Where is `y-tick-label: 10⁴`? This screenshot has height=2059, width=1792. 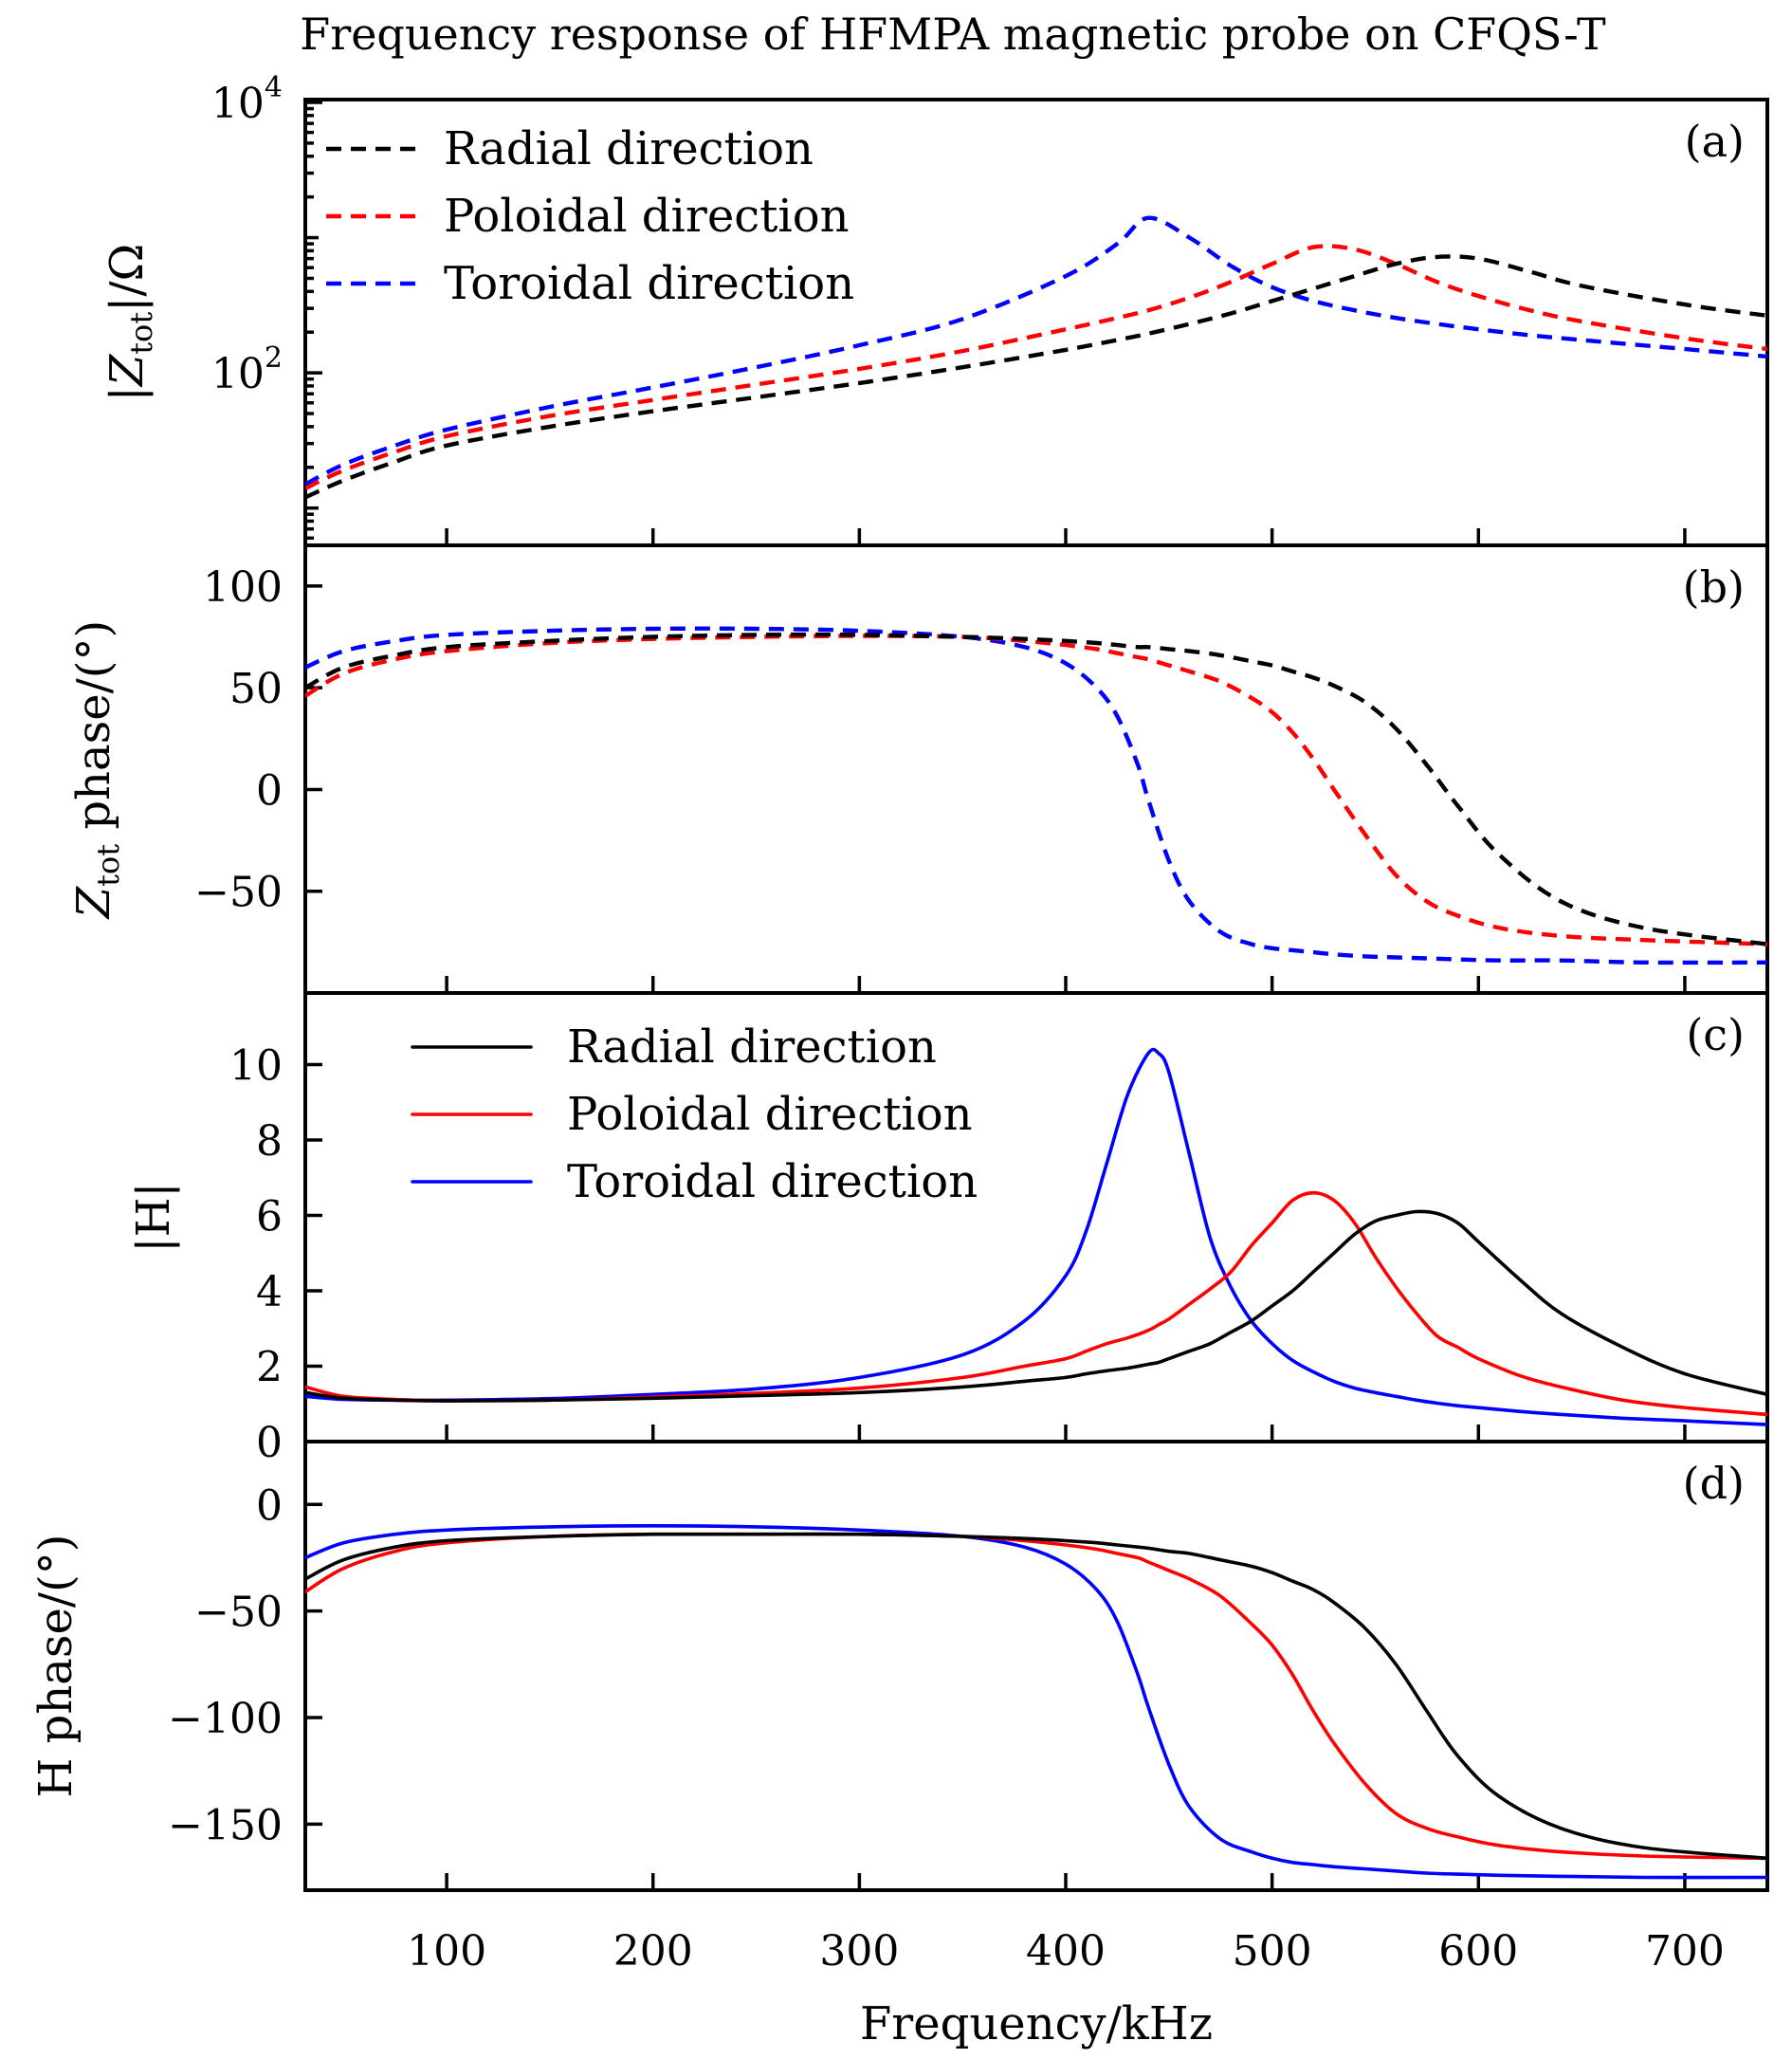 y-tick-label: 10⁴ is located at coordinates (247, 99).